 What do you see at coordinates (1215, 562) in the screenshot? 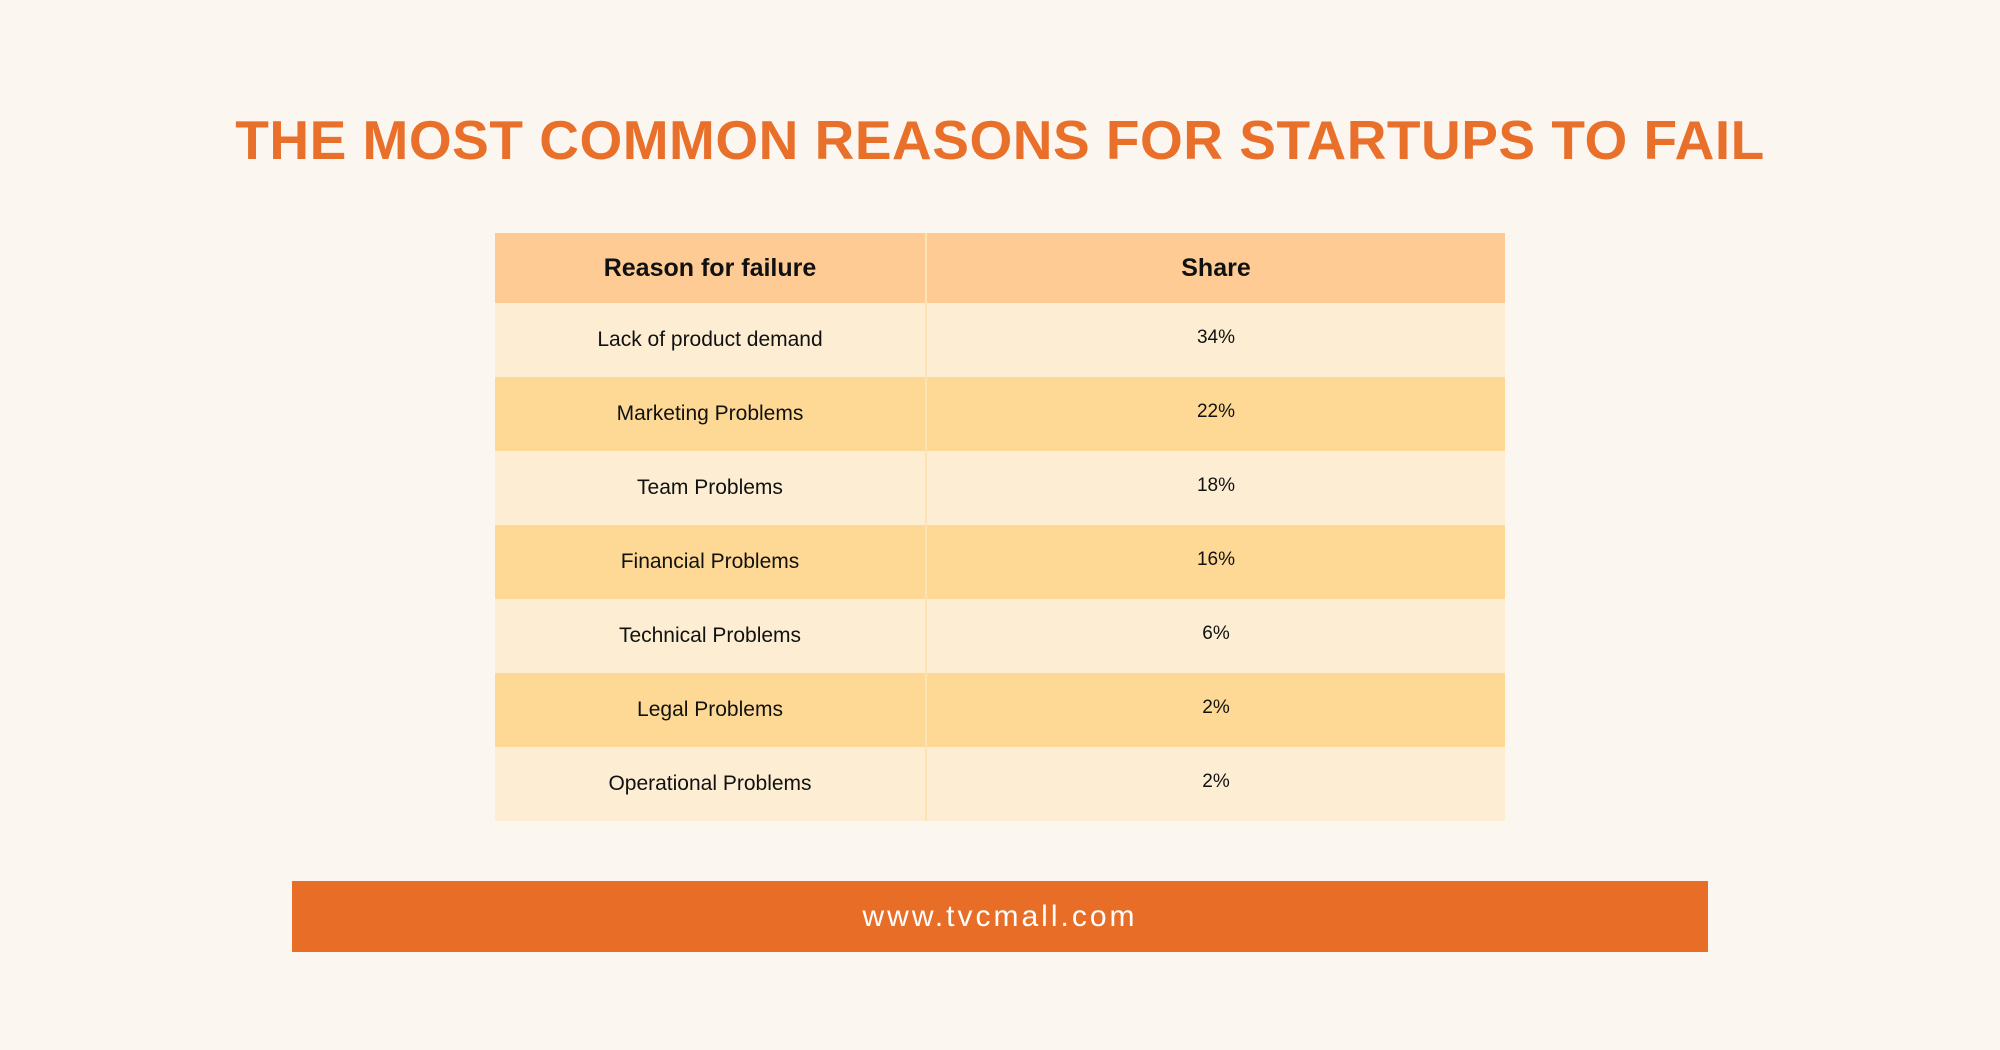
I see `share-cell: 16%` at bounding box center [1215, 562].